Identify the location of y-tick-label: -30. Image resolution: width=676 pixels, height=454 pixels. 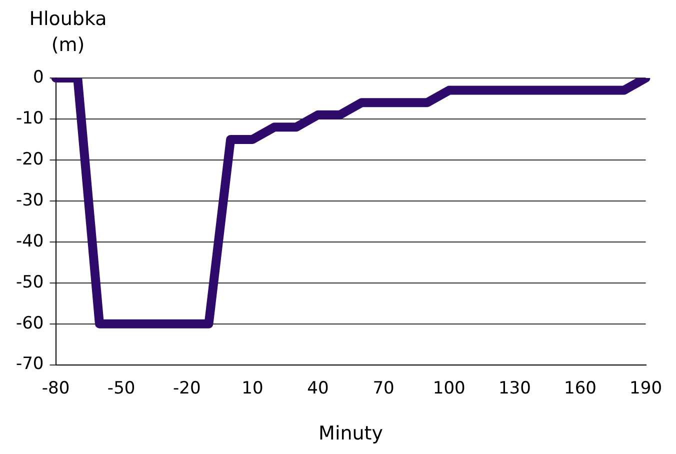
(30, 200).